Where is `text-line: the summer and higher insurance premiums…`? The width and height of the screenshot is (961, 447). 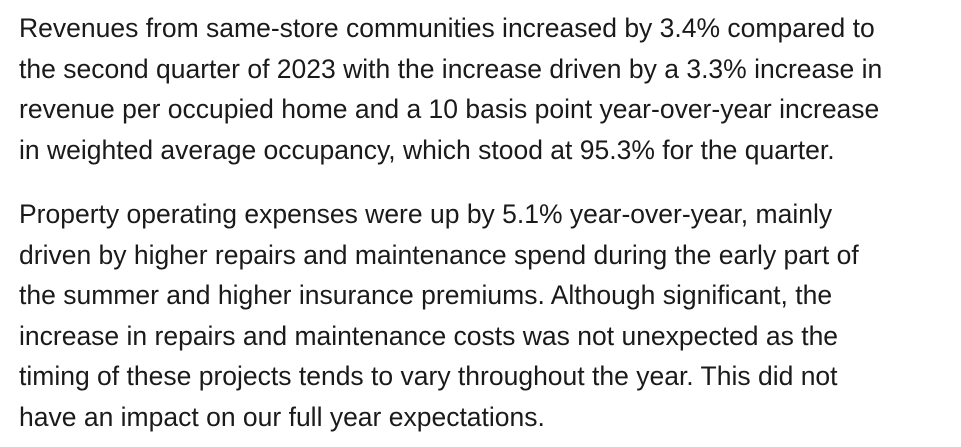 text-line: the summer and higher insurance premiums… is located at coordinates (426, 295).